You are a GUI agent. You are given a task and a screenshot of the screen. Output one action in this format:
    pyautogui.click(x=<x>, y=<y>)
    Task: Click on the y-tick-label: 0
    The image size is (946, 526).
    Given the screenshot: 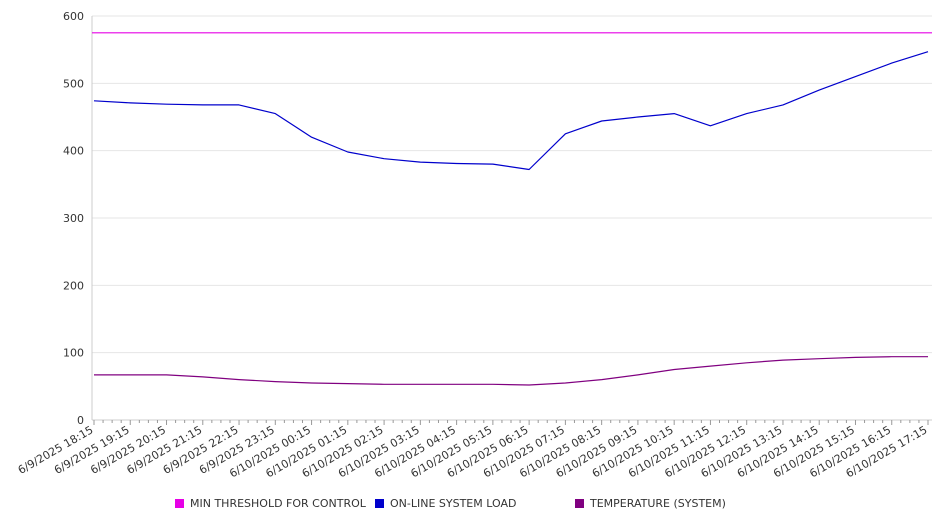 What is the action you would take?
    pyautogui.click(x=80, y=420)
    